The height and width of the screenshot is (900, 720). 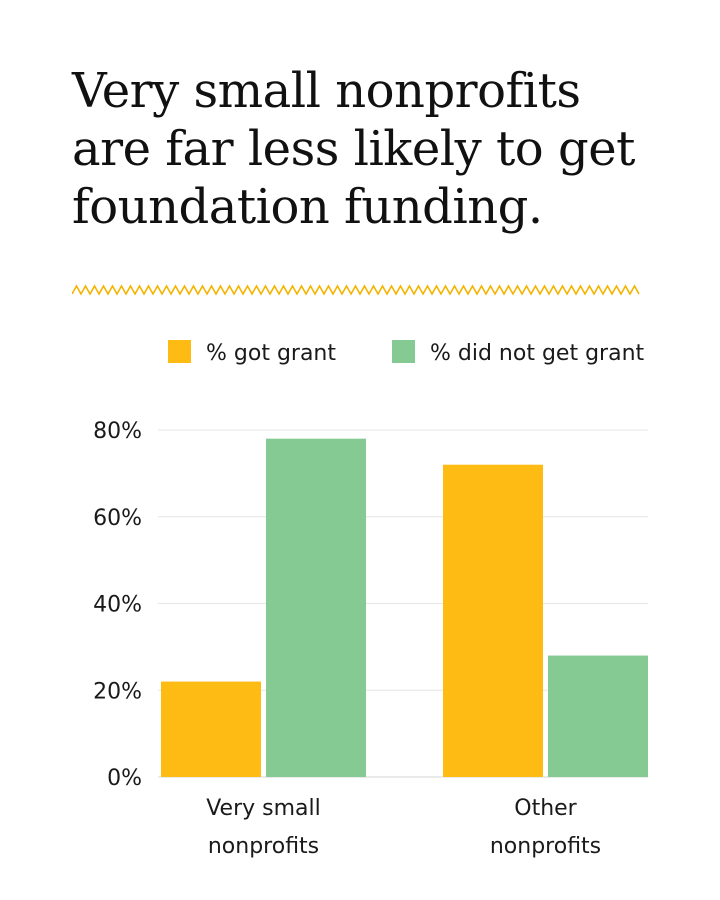 What do you see at coordinates (537, 353) in the screenshot?
I see `legend-label: % did not get grant` at bounding box center [537, 353].